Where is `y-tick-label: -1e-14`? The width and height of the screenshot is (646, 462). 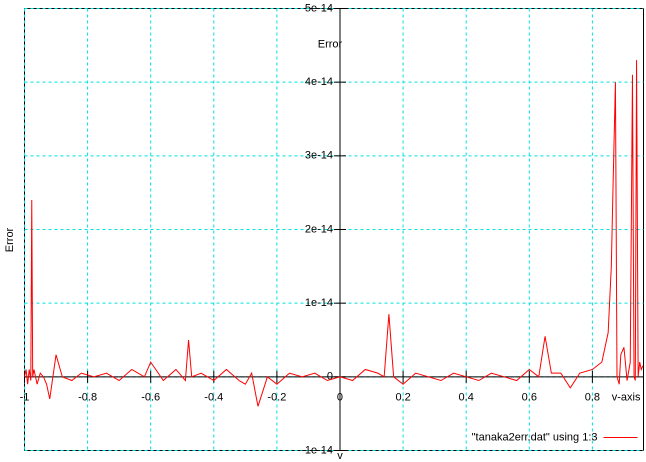
y-tick-label: -1e-14 is located at coordinates (317, 450).